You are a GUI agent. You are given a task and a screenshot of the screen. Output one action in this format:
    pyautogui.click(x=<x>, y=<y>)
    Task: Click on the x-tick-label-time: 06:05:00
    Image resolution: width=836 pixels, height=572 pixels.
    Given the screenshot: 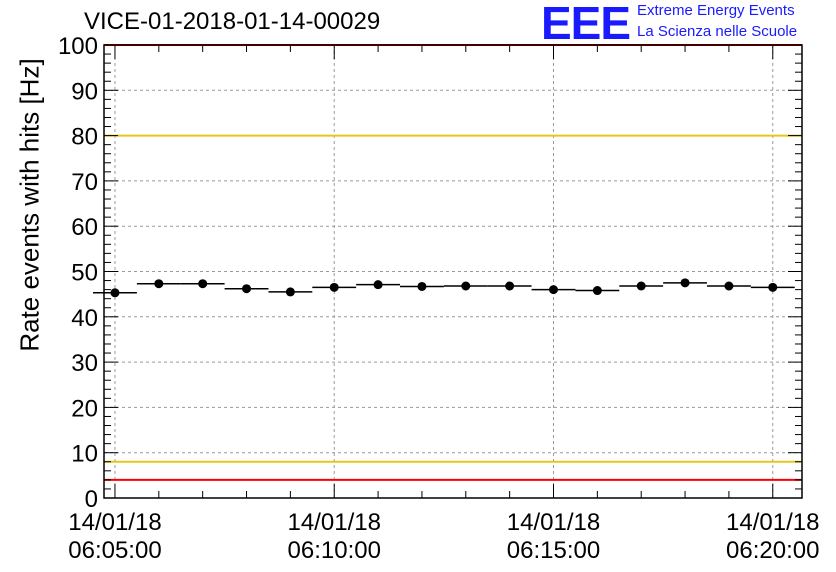 What is the action you would take?
    pyautogui.click(x=114, y=550)
    